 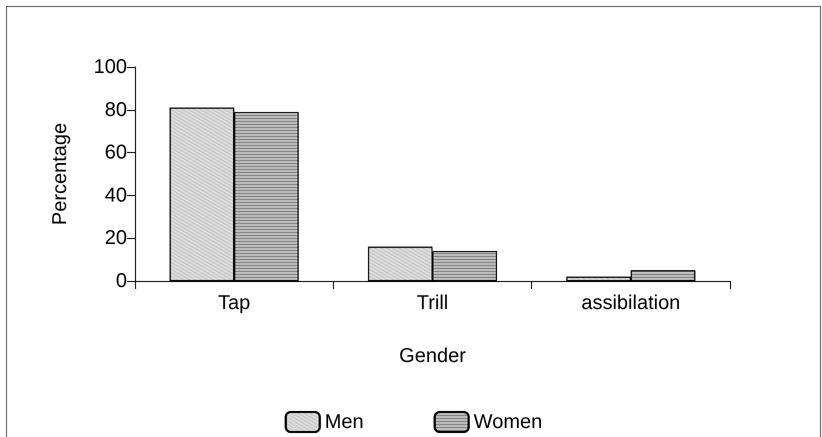 I want to click on y-tick-label: 20, so click(x=115, y=238).